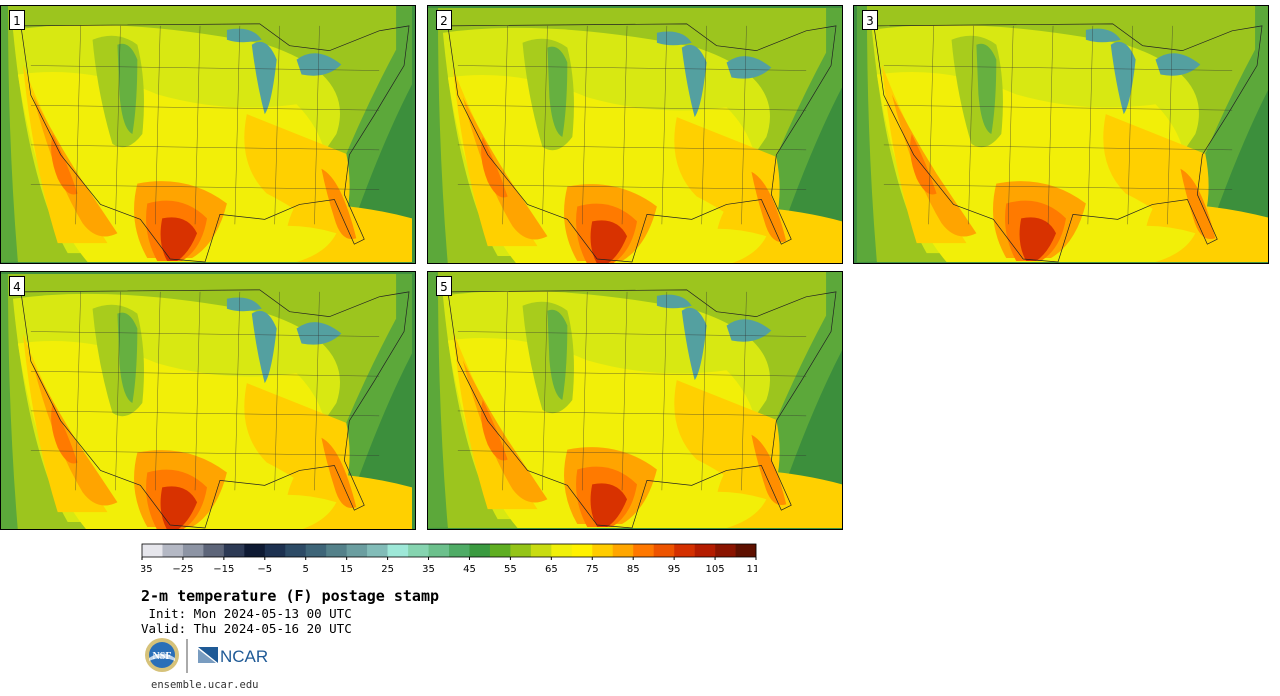 Image resolution: width=1280 pixels, height=696 pixels. What do you see at coordinates (208, 400) in the screenshot?
I see `member-panel-4: 4` at bounding box center [208, 400].